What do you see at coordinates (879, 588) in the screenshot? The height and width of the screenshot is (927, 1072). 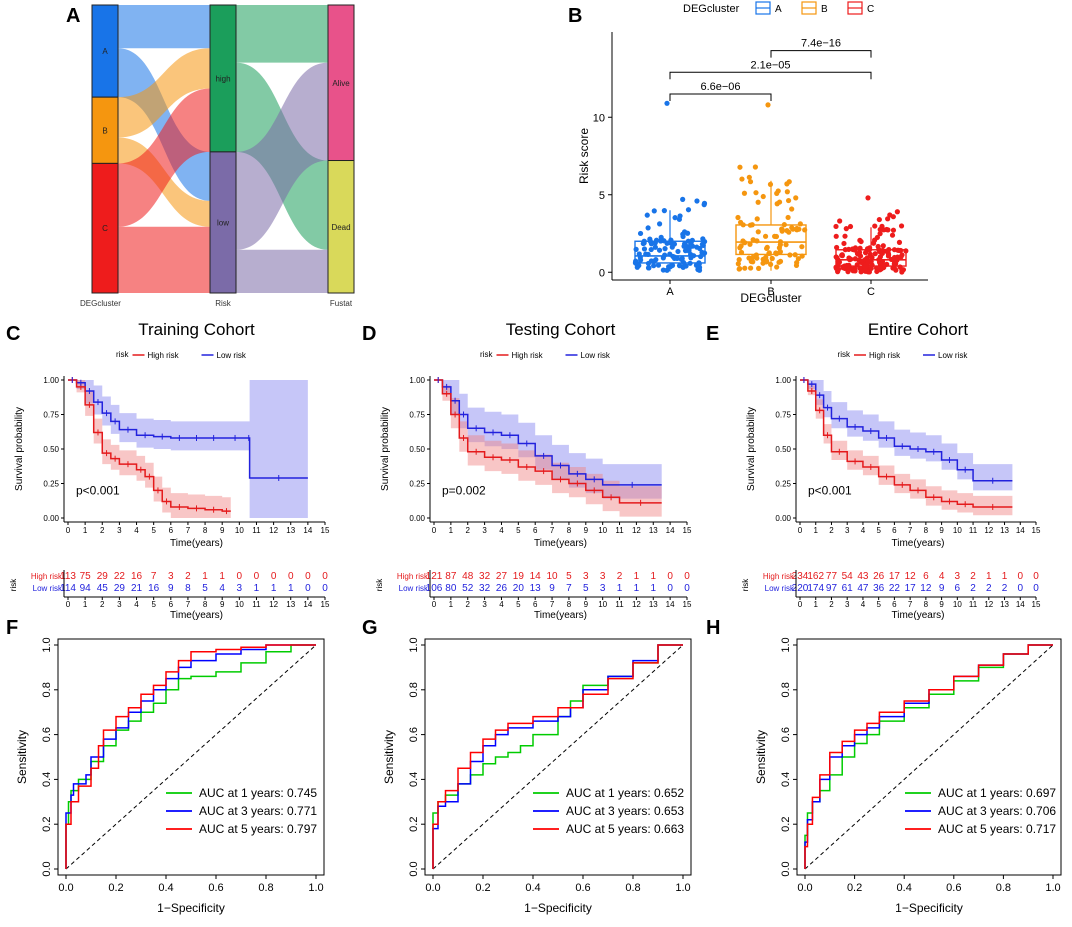 I see `risk-count-low: 36` at bounding box center [879, 588].